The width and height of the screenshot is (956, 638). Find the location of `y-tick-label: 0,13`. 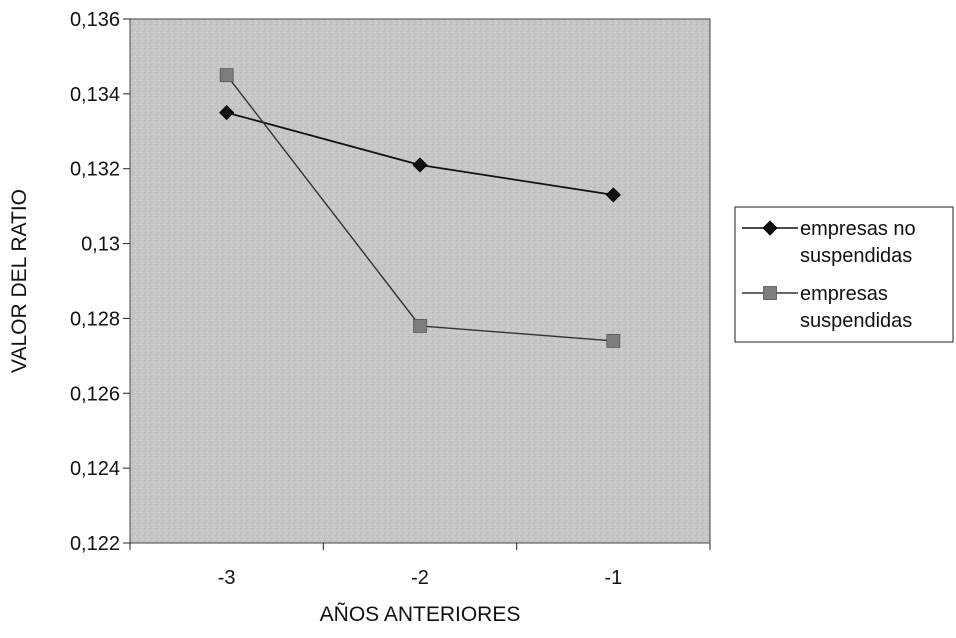

y-tick-label: 0,13 is located at coordinates (100, 245).